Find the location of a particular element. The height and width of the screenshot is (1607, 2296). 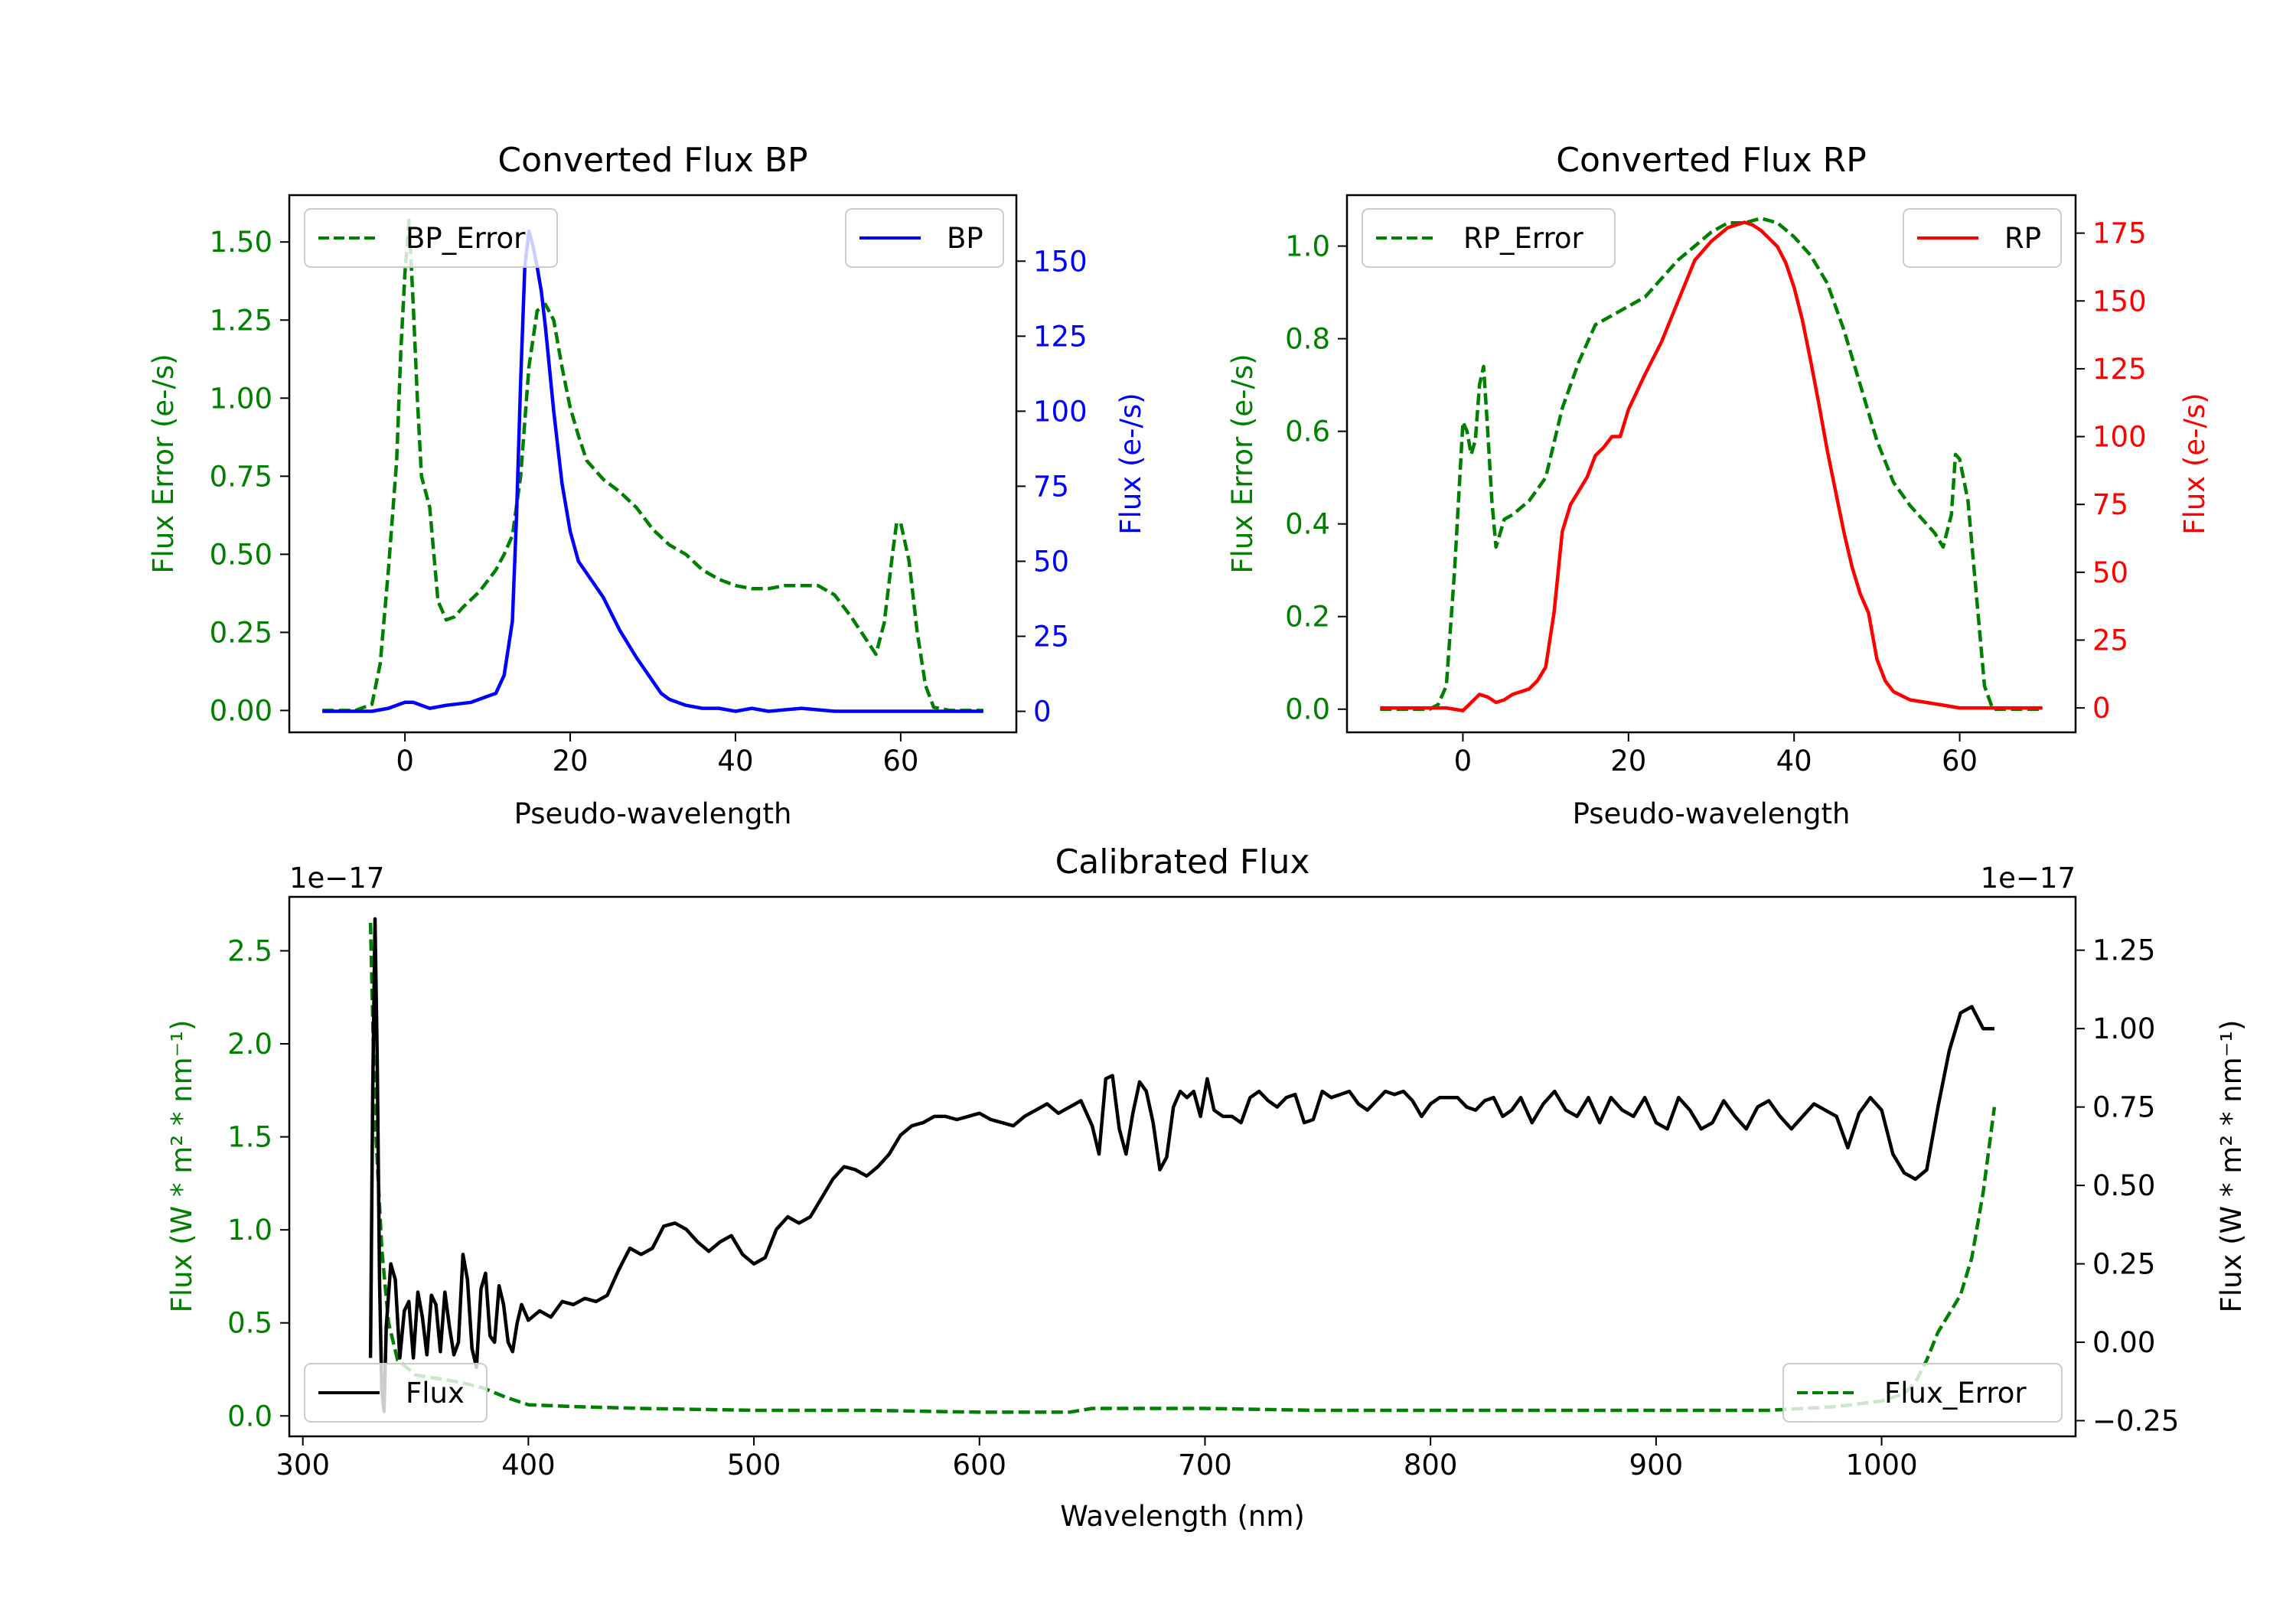

bp-title: Converted Flux BP is located at coordinates (652, 160).